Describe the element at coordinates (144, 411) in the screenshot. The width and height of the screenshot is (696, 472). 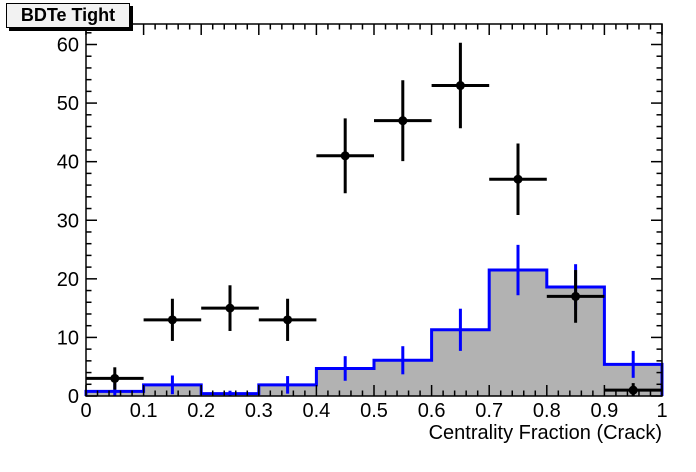
I see `x-tick-label: 0.1` at that location.